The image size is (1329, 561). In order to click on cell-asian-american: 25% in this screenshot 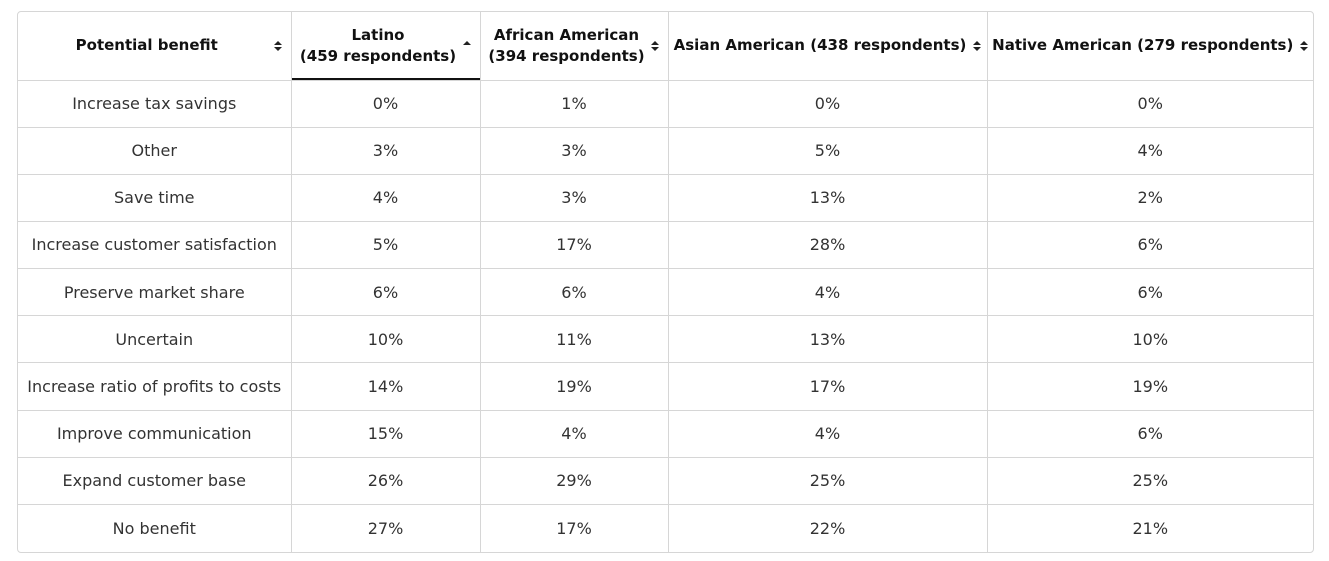, I will do `click(828, 481)`.